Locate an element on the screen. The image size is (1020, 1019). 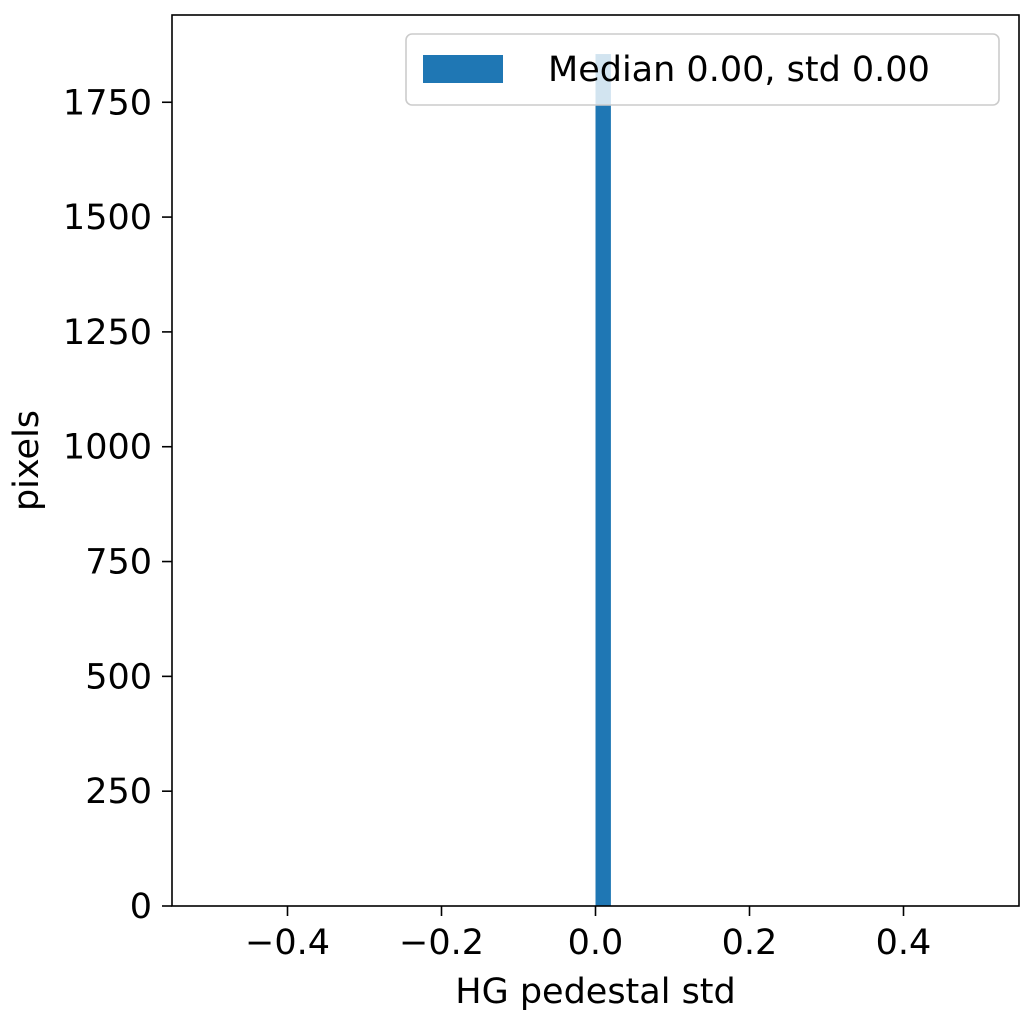
x-tick-label: 0.2 is located at coordinates (750, 943).